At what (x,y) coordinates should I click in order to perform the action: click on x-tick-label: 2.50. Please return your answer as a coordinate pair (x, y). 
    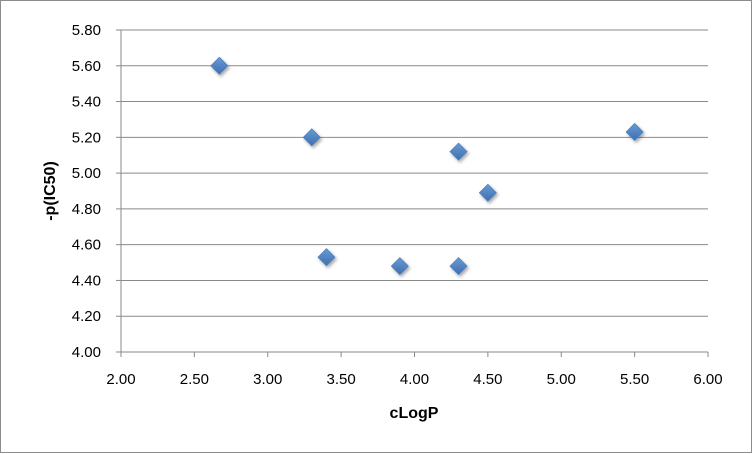
    Looking at the image, I should click on (194, 379).